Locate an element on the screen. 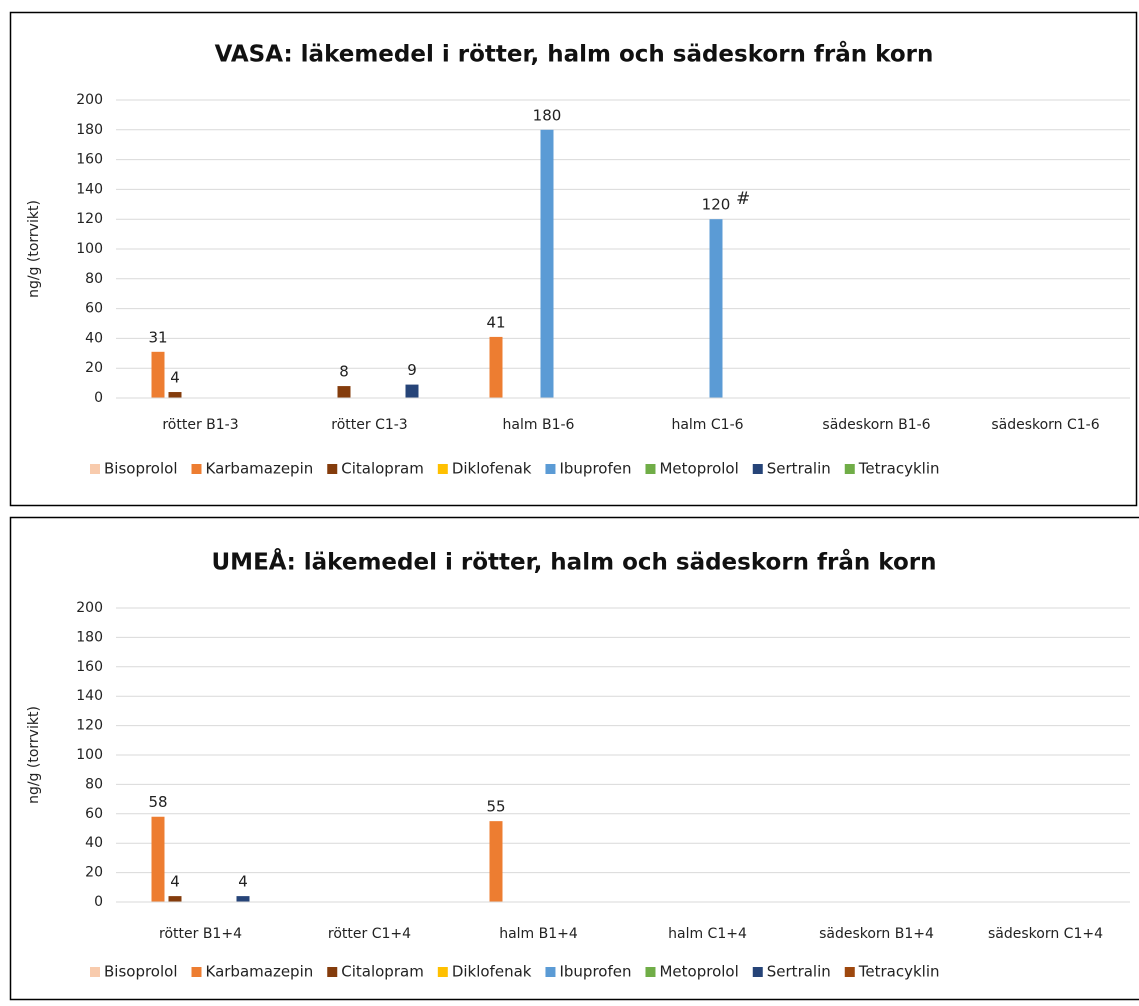 The height and width of the screenshot is (1006, 1139). x-tick-label: rötter B1+4 is located at coordinates (200, 934).